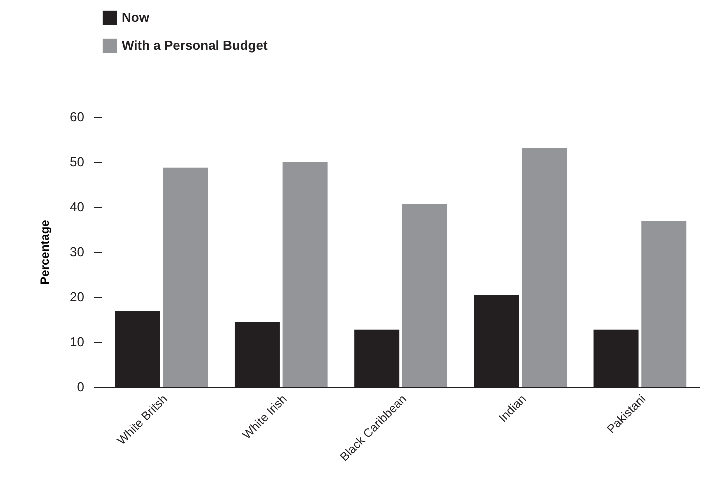 The image size is (704, 501). I want to click on y-tick-label: 60, so click(77, 117).